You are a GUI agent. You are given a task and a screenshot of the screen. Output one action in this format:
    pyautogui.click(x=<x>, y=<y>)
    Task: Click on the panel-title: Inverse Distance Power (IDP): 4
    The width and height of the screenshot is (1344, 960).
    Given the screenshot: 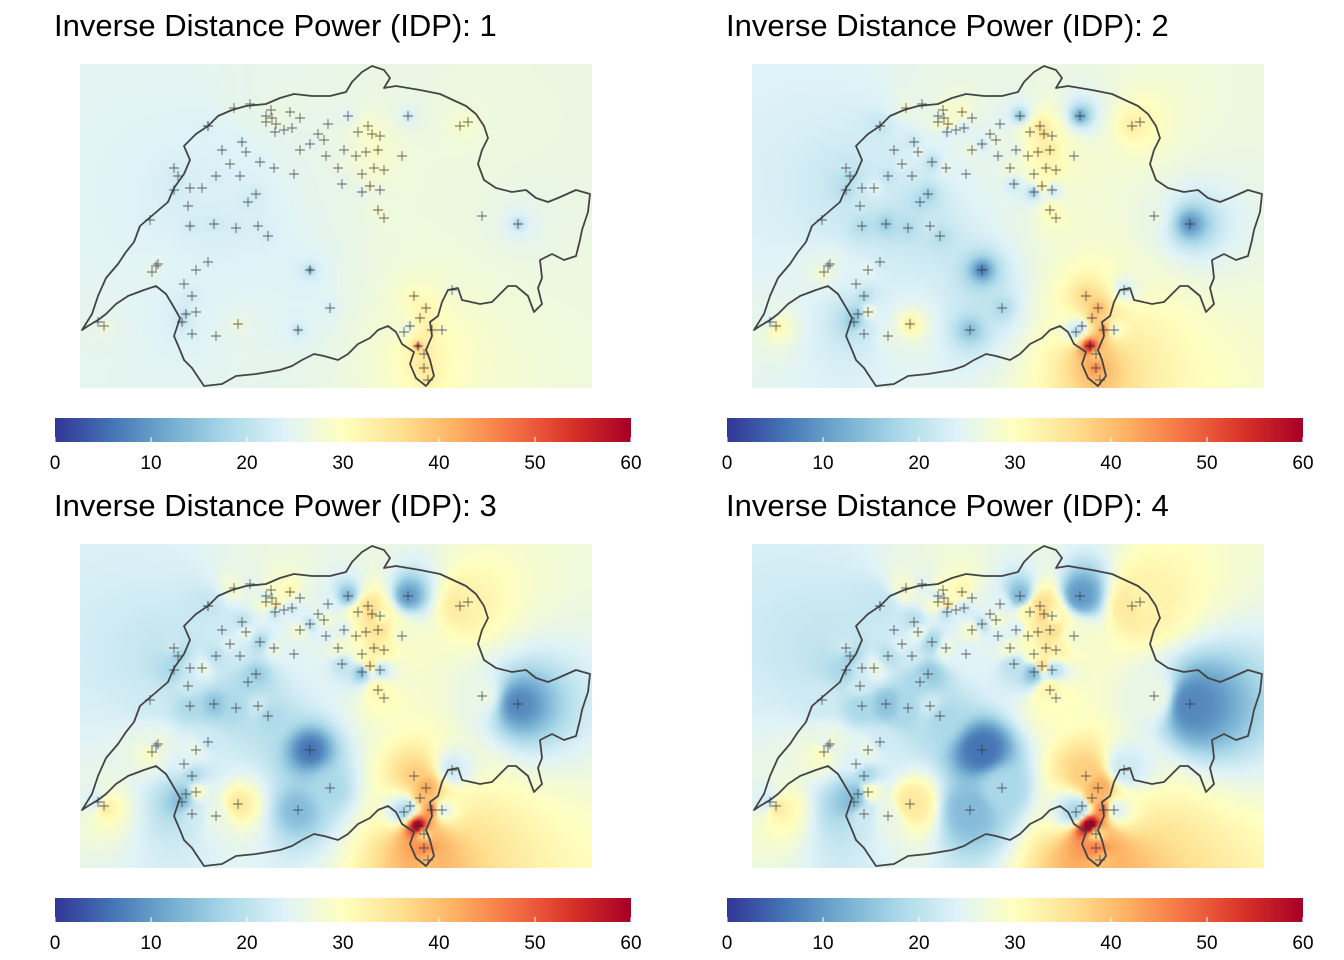 What is the action you would take?
    pyautogui.click(x=947, y=505)
    